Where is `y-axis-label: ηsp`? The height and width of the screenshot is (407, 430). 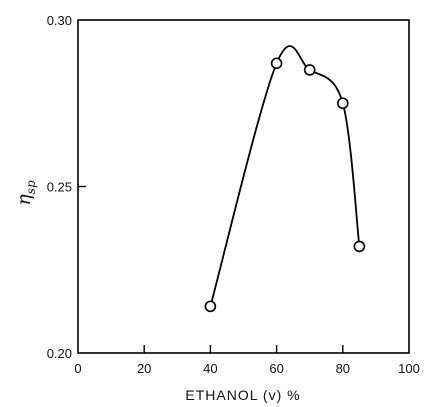
y-axis-label: ηsp is located at coordinates (25, 193).